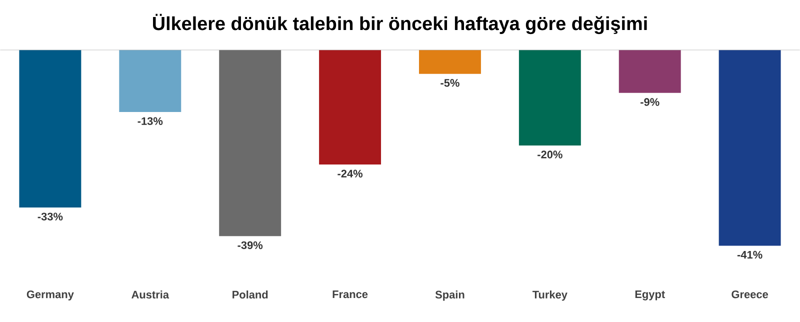 This screenshot has height=322, width=800. What do you see at coordinates (50, 216) in the screenshot?
I see `data-label: -33%` at bounding box center [50, 216].